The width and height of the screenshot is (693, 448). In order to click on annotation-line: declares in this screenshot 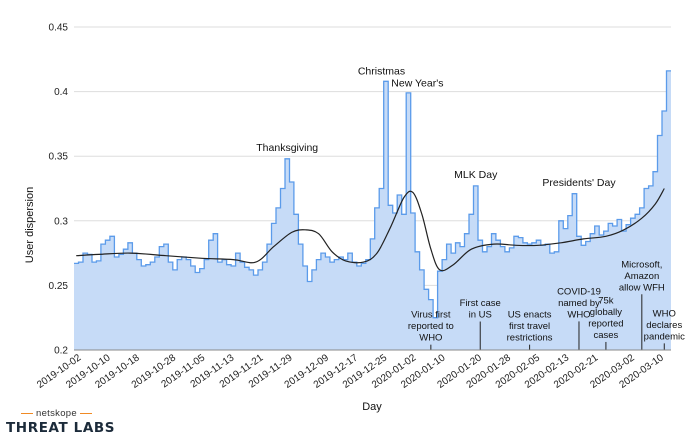, I will do `click(664, 325)`.